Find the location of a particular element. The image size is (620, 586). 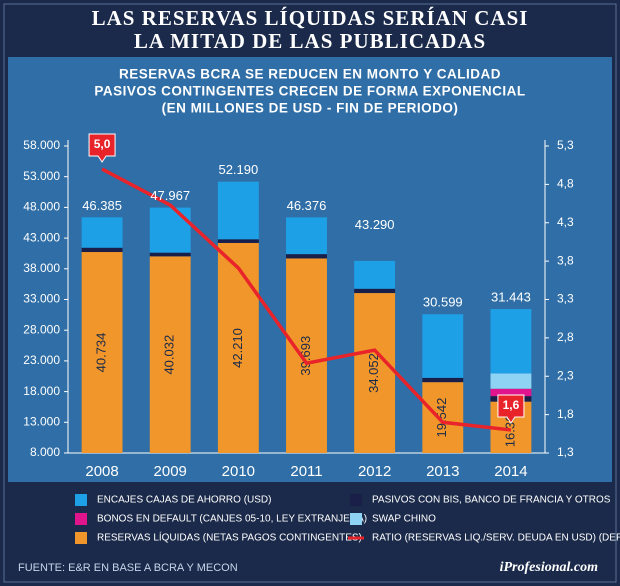

y2-tick-label: 1,3 is located at coordinates (565, 452).